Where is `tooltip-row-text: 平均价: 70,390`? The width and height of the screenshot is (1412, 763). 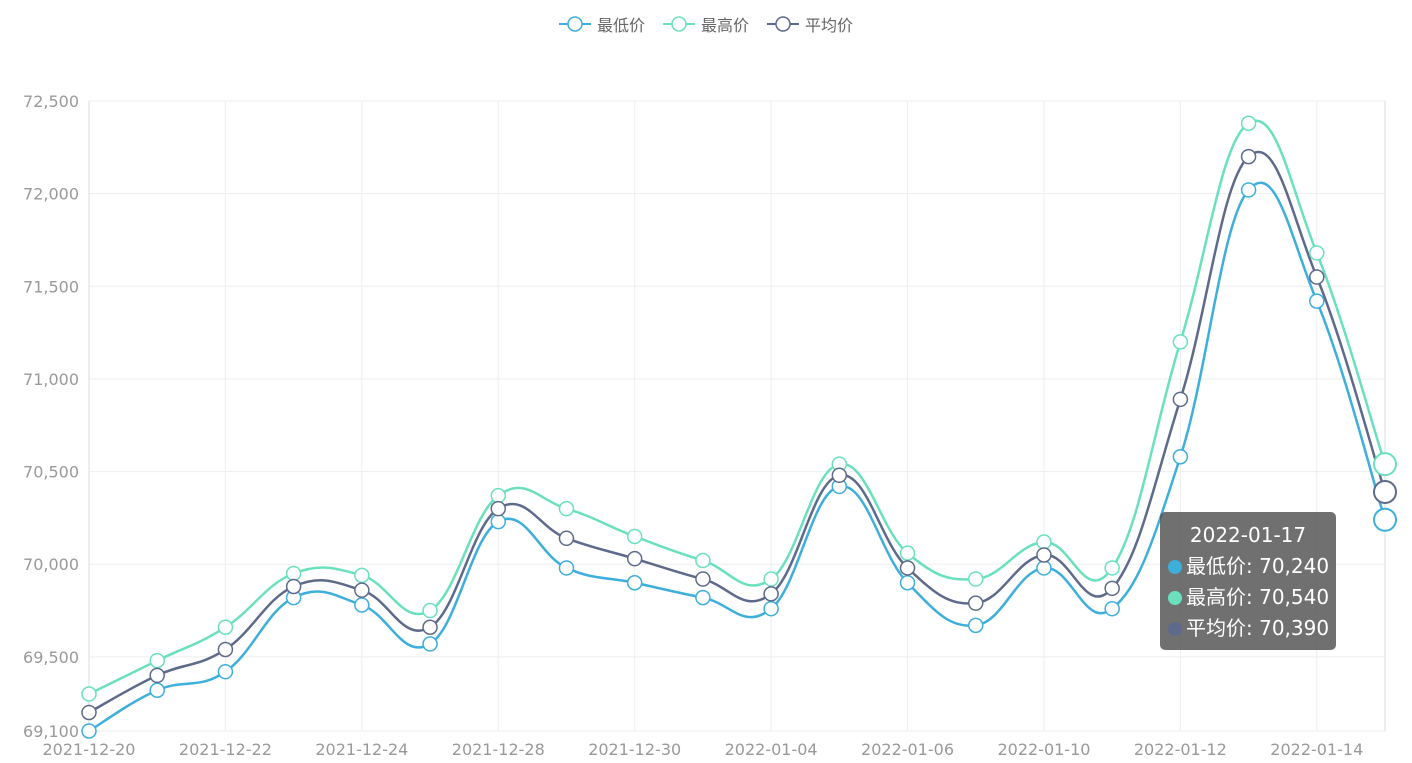 tooltip-row-text: 平均价: 70,390 is located at coordinates (1258, 628).